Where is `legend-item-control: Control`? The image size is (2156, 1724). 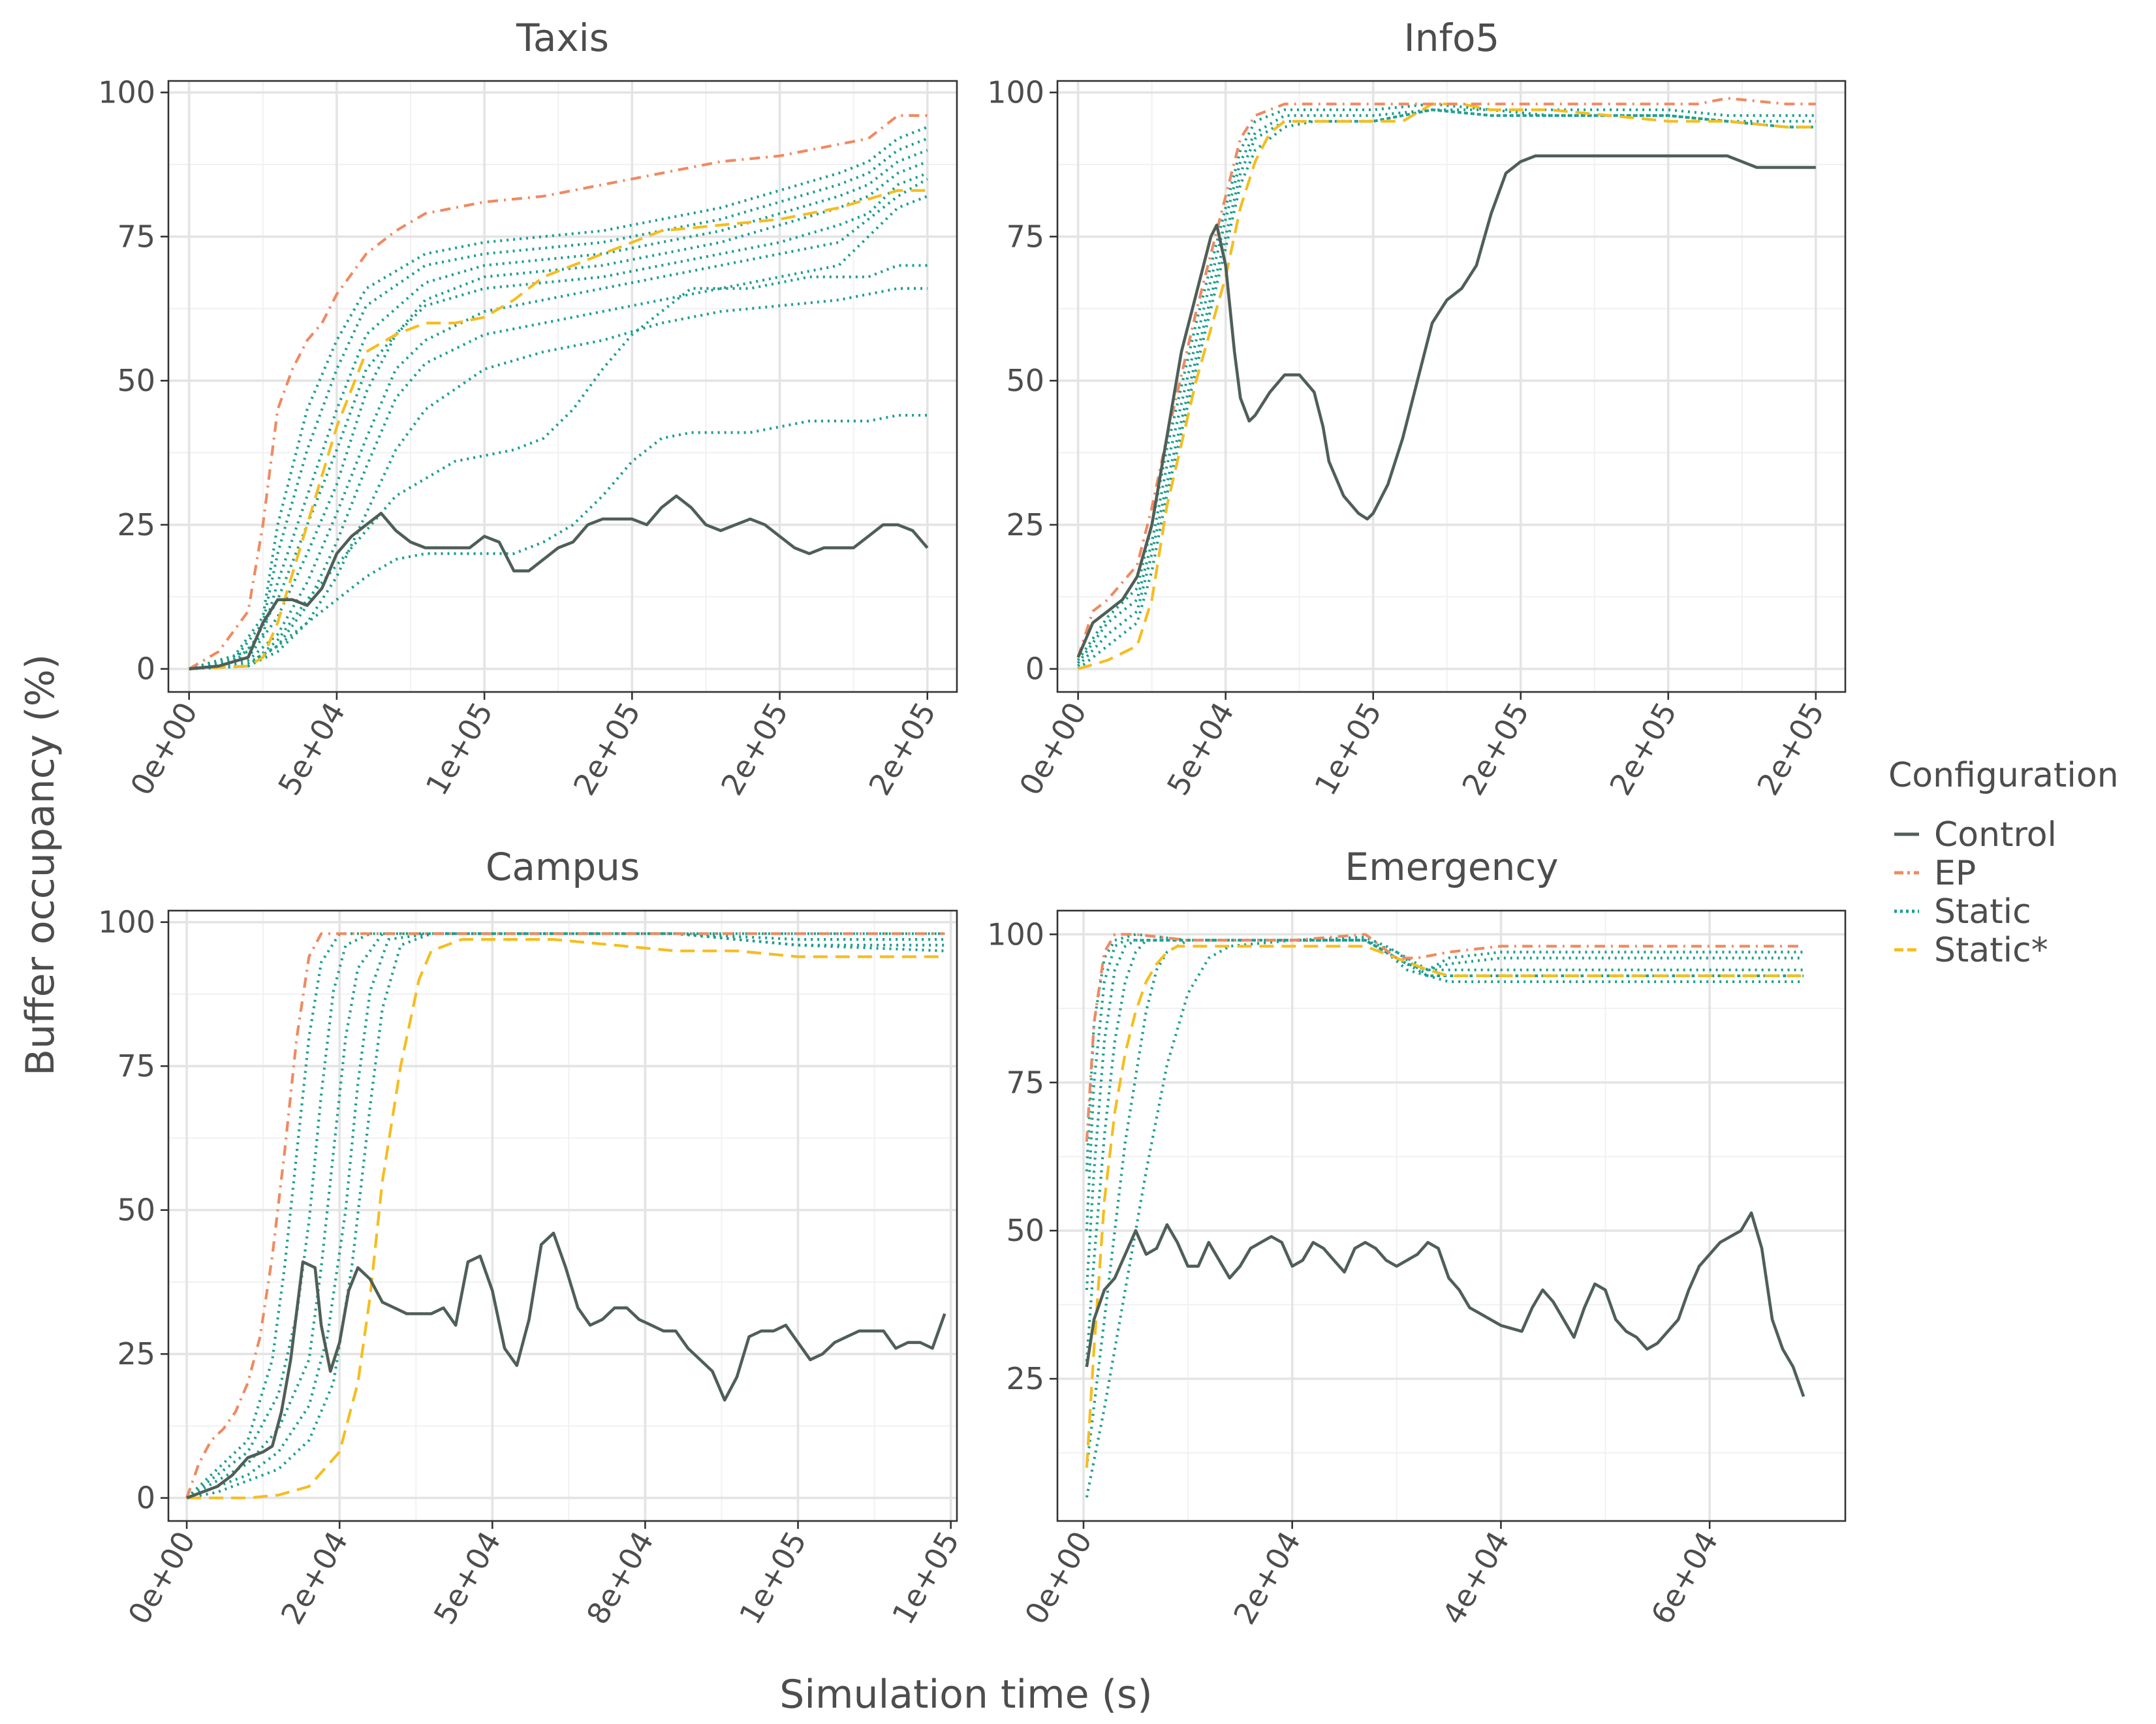 legend-item-control: Control is located at coordinates (1975, 834).